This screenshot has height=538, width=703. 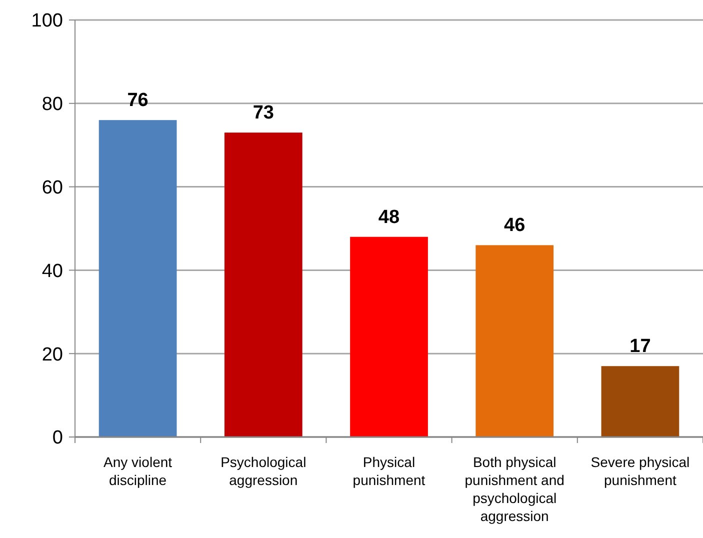 What do you see at coordinates (138, 471) in the screenshot?
I see `x-tick-label: Any violent discipline` at bounding box center [138, 471].